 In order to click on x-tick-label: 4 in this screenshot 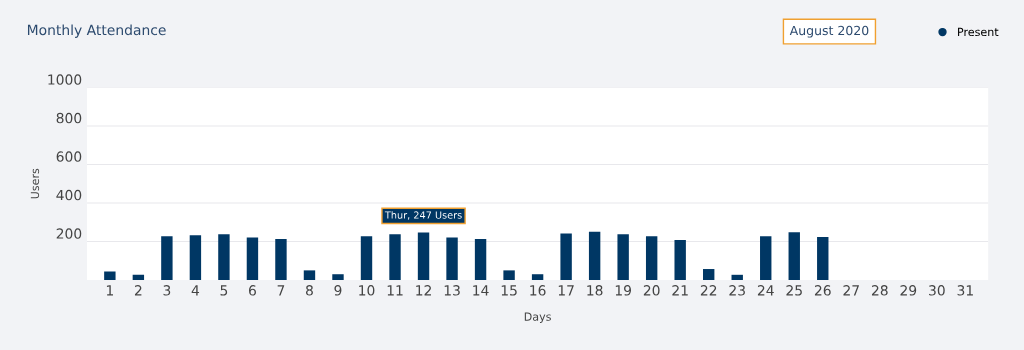, I will do `click(195, 290)`.